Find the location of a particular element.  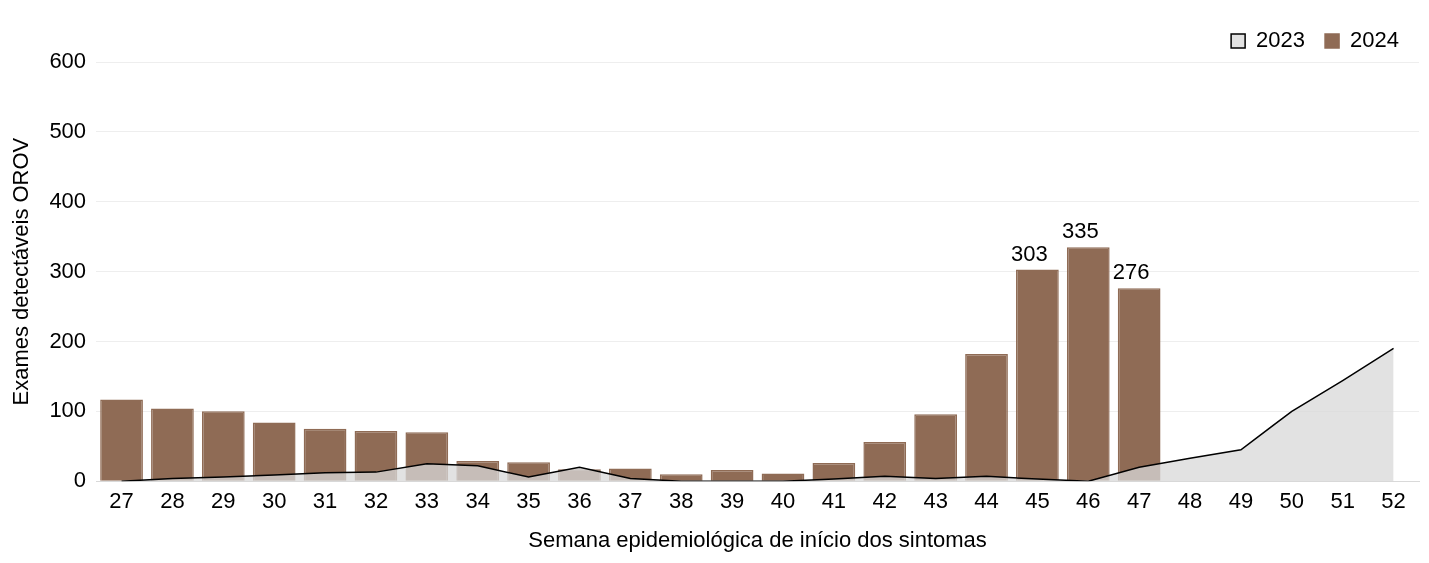

x-tick-label: 32 is located at coordinates (376, 501).